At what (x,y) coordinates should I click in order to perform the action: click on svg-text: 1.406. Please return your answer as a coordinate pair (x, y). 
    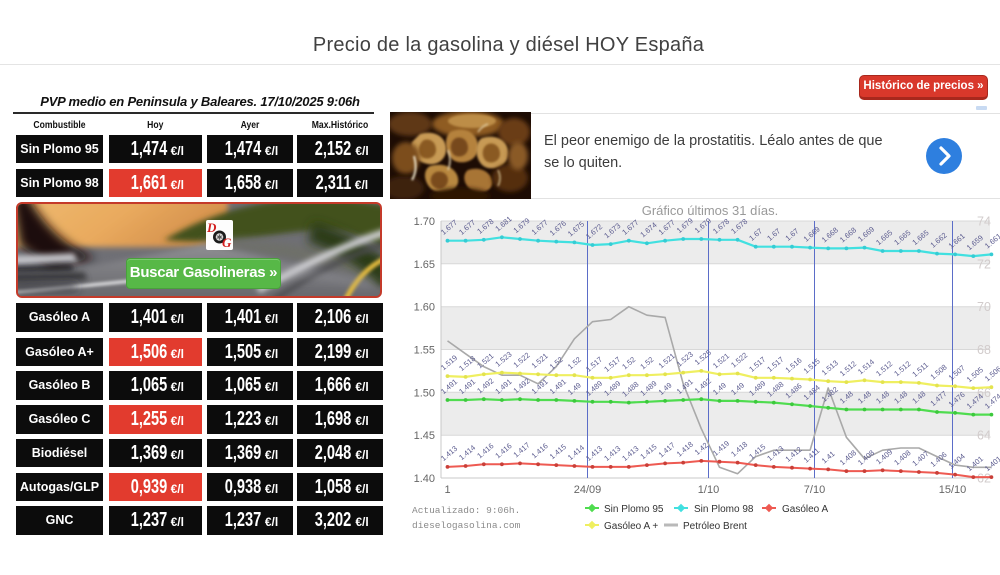
    Looking at the image, I should click on (939, 459).